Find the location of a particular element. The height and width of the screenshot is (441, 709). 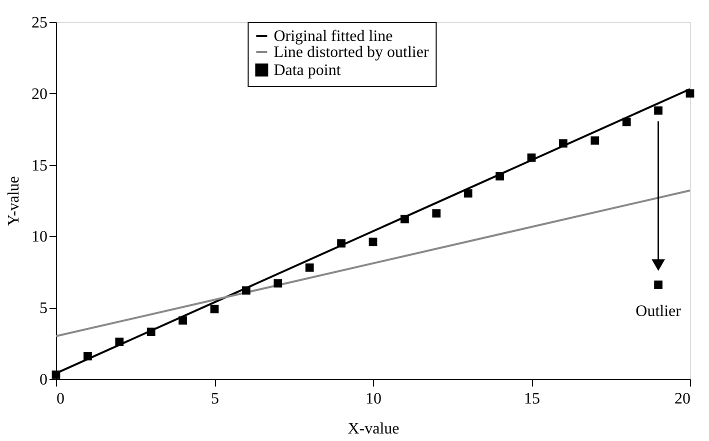

x-tick-label: 0 is located at coordinates (60, 399).